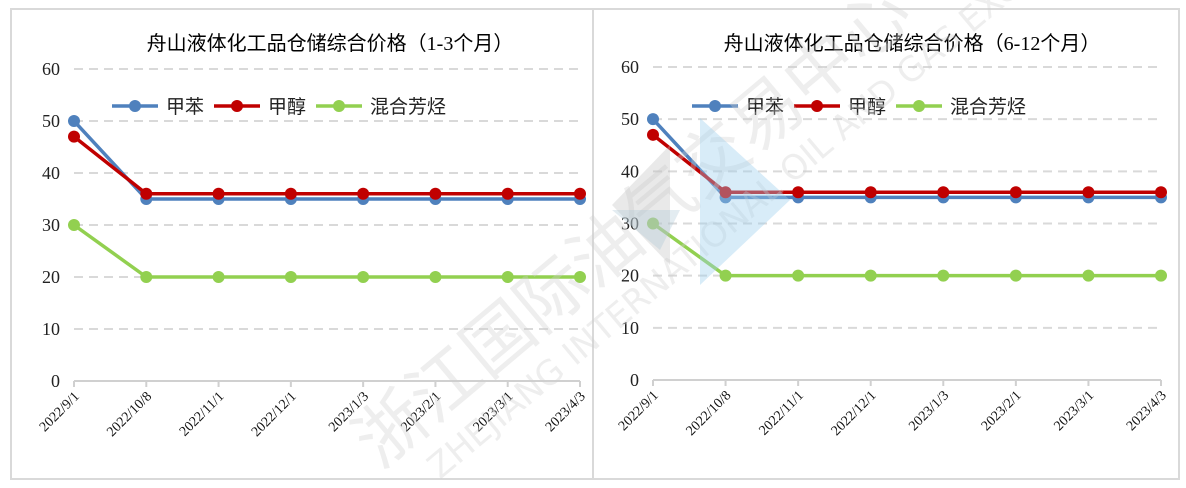 The image size is (1186, 488). Describe the element at coordinates (912, 43) in the screenshot. I see `chart-title: 舟山液体化工品仓储综合价格（6-12个月）` at that location.